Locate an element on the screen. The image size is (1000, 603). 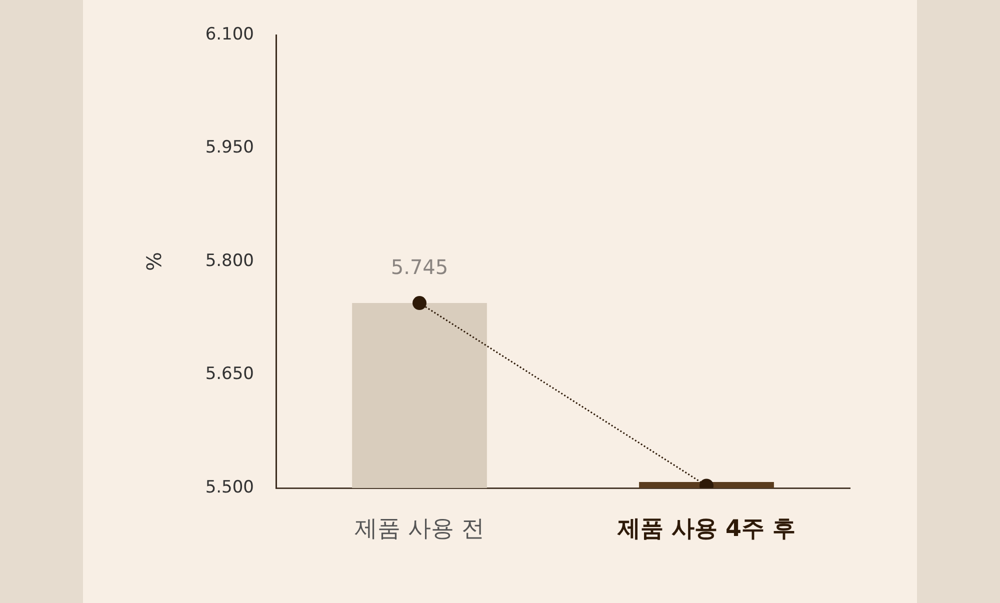
y-tick-label: 5.800 is located at coordinates (229, 260).